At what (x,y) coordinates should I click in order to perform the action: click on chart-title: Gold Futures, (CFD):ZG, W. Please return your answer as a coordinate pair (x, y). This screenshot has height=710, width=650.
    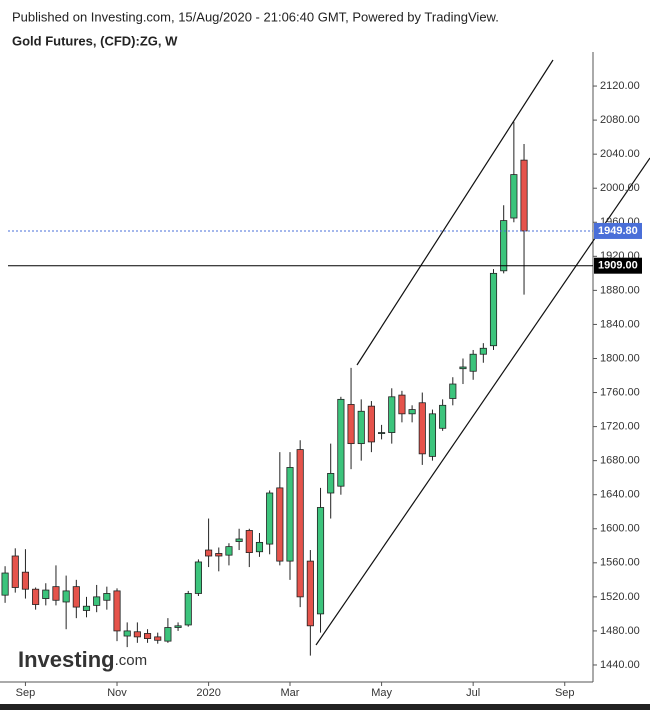
    Looking at the image, I should click on (95, 40).